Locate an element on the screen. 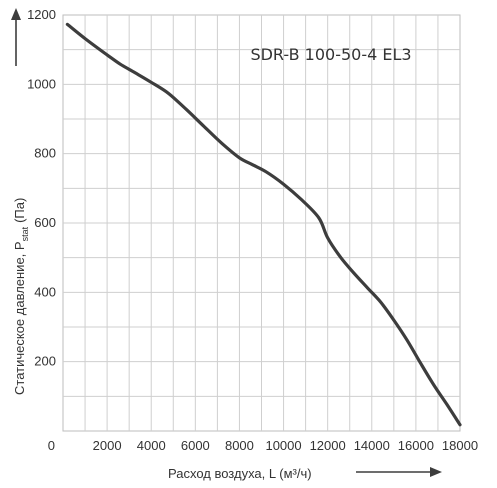 This screenshot has height=488, width=497. y-axis-label-main: Статическое давление, P is located at coordinates (19, 318).